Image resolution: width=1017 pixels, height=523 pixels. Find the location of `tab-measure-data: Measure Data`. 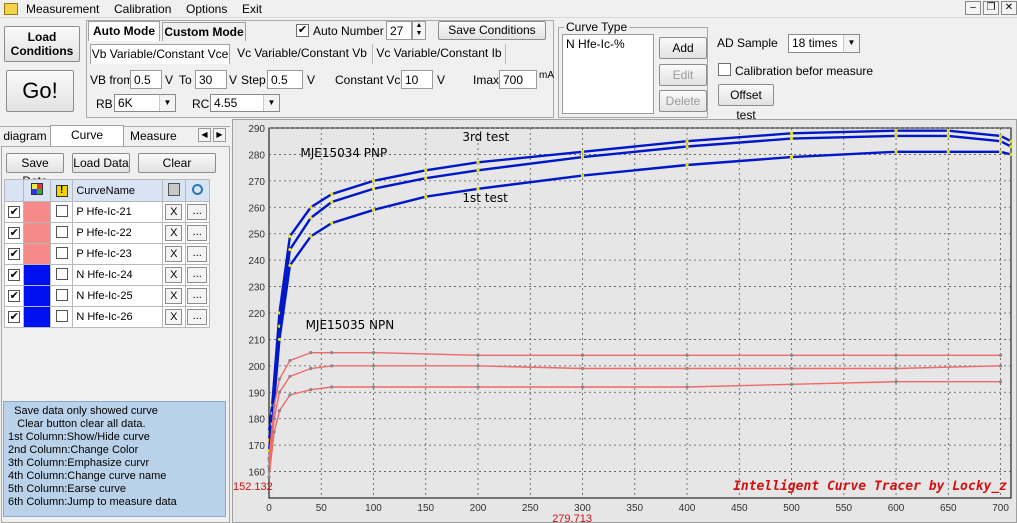

tab-measure-data: Measure Data is located at coordinates (163, 136).